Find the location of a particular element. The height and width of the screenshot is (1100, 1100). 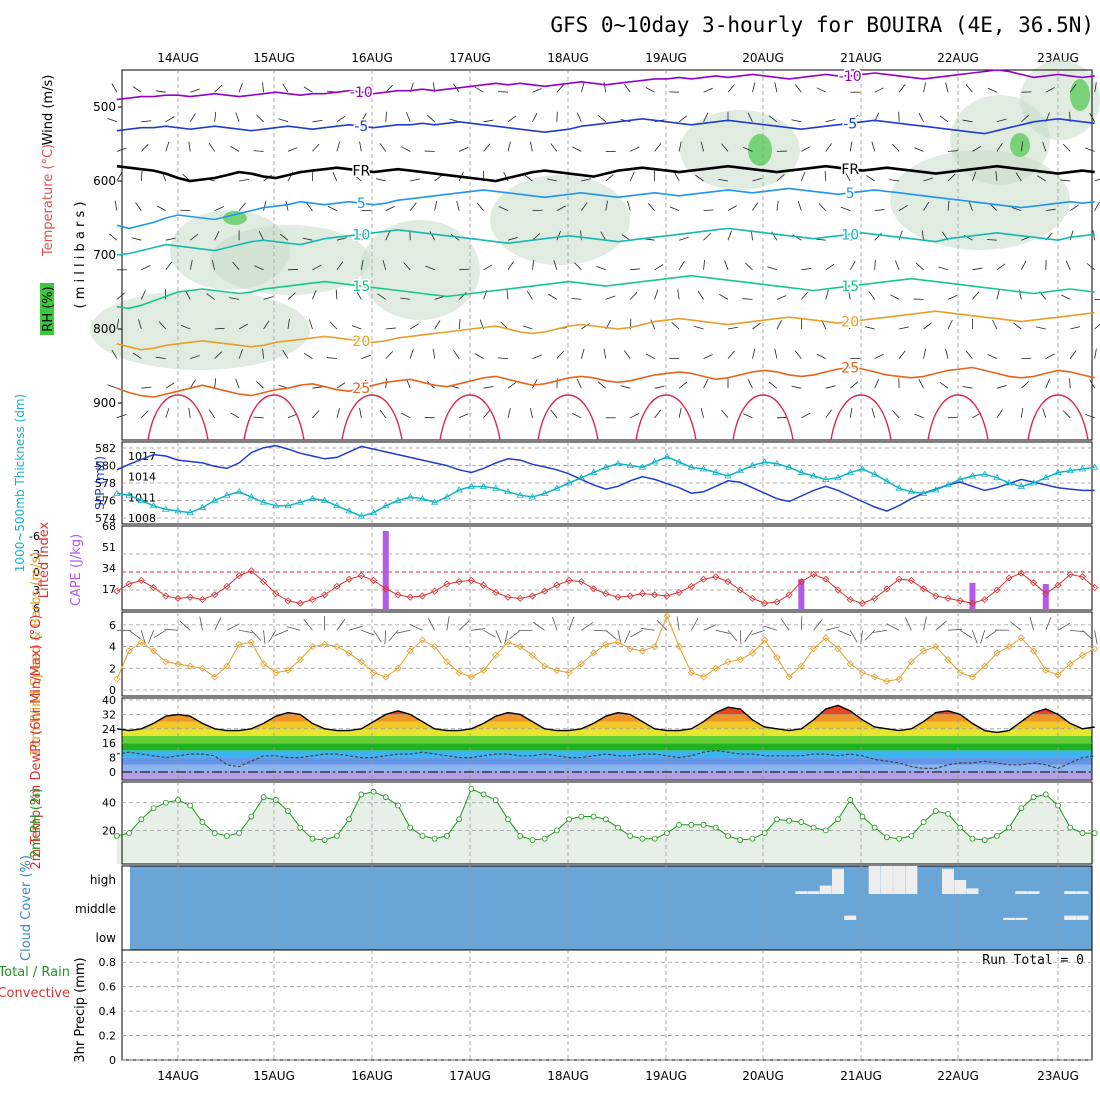

temperature-tick-label: 16 is located at coordinates (109, 743).